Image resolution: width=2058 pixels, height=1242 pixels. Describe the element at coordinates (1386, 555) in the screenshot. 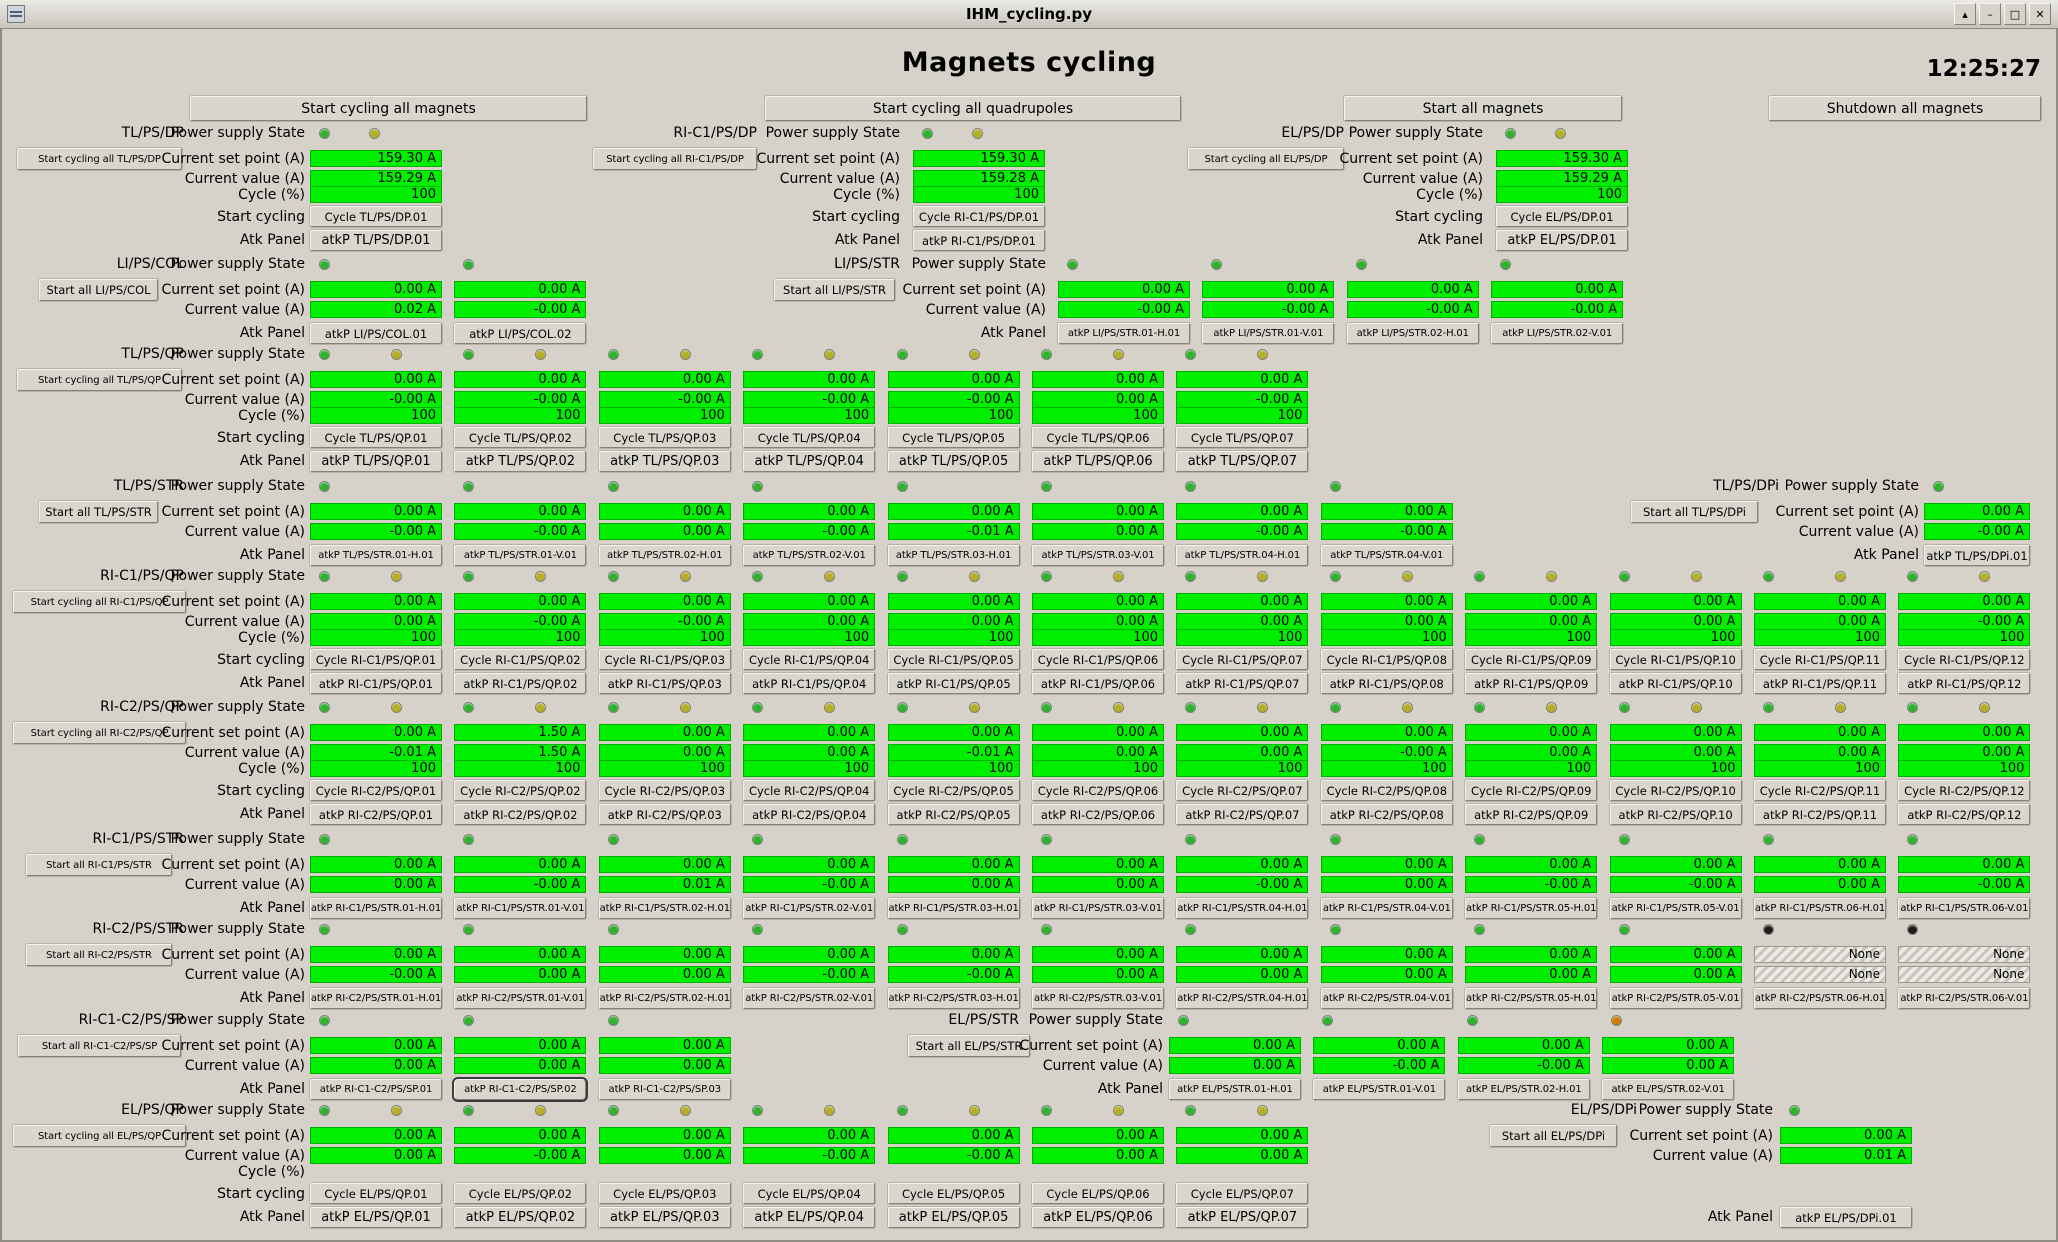

I see `atkp-tl-ps-str-04-v-01-button: atkP TL/PS/STR.04-V.01` at that location.